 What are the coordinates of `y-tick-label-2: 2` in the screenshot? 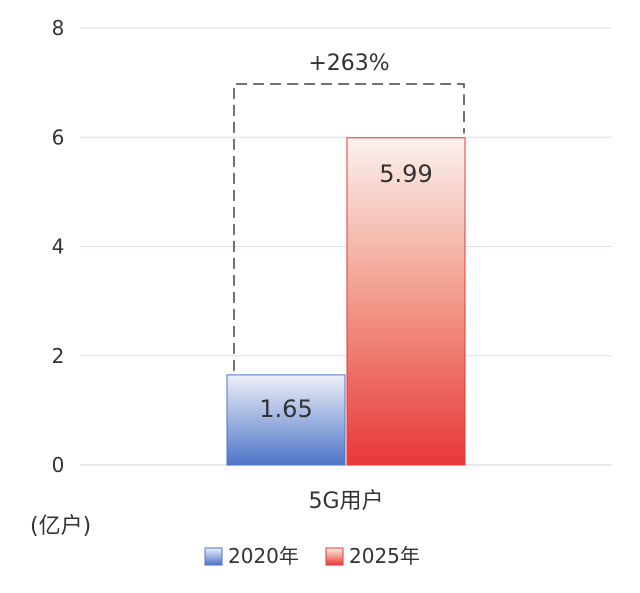 It's located at (58, 356).